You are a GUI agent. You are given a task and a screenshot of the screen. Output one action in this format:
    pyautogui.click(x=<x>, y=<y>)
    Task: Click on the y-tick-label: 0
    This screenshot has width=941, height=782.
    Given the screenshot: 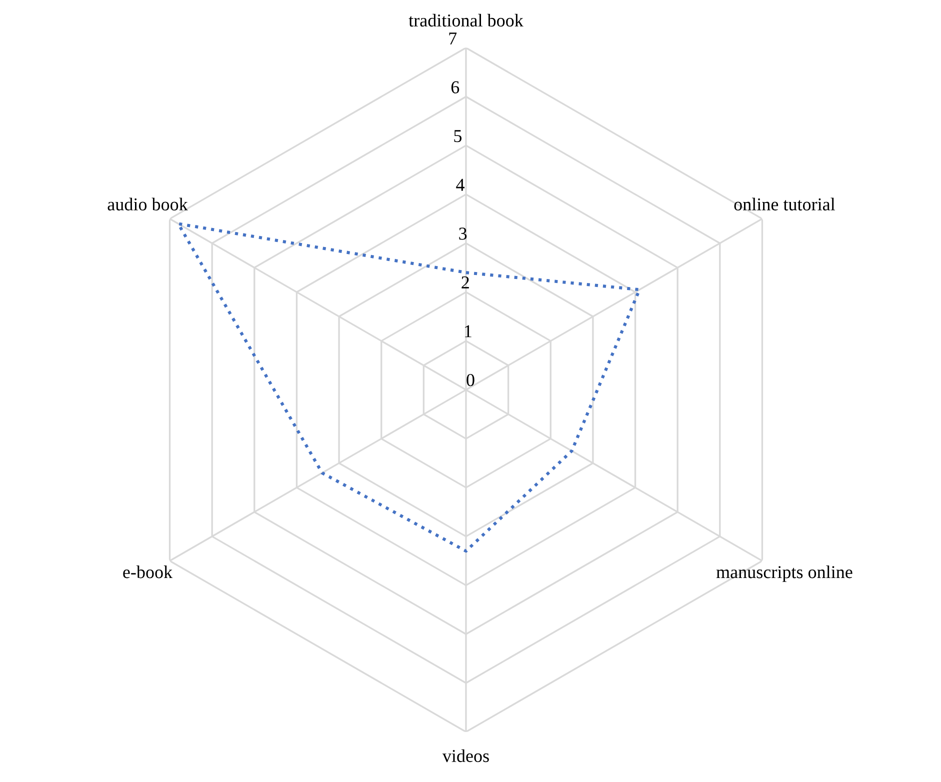 What is the action you would take?
    pyautogui.click(x=470, y=380)
    